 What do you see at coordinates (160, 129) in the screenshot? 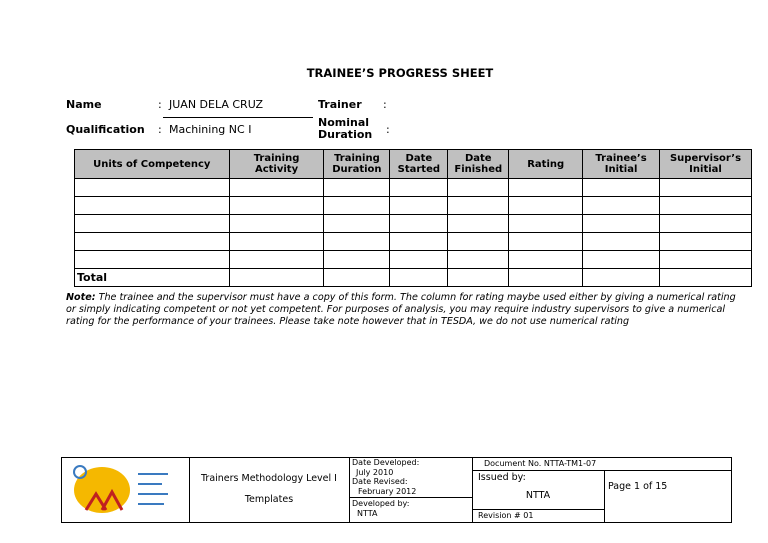
I see `qualification-colon: :` at bounding box center [160, 129].